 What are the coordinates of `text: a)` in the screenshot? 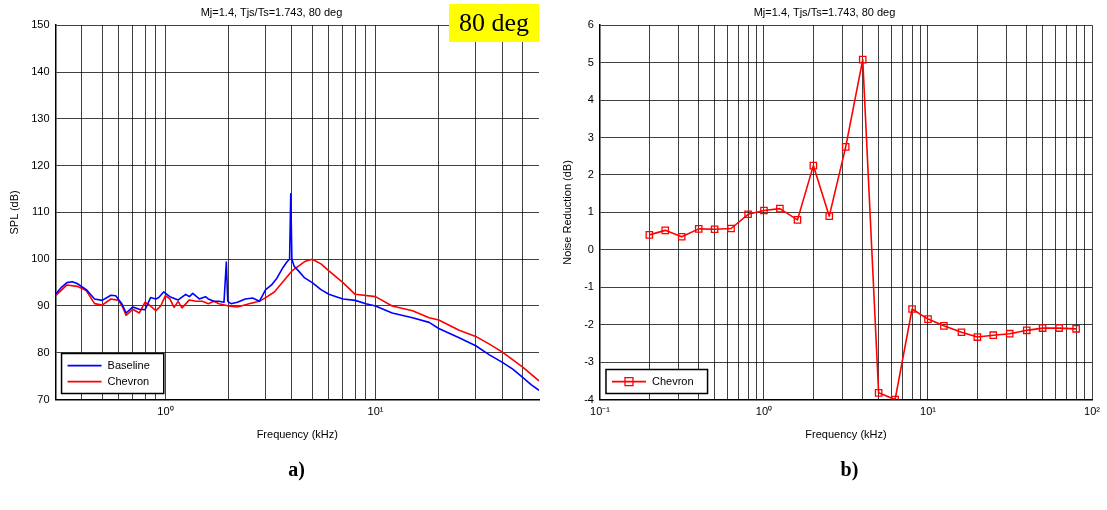 It's located at (296, 469).